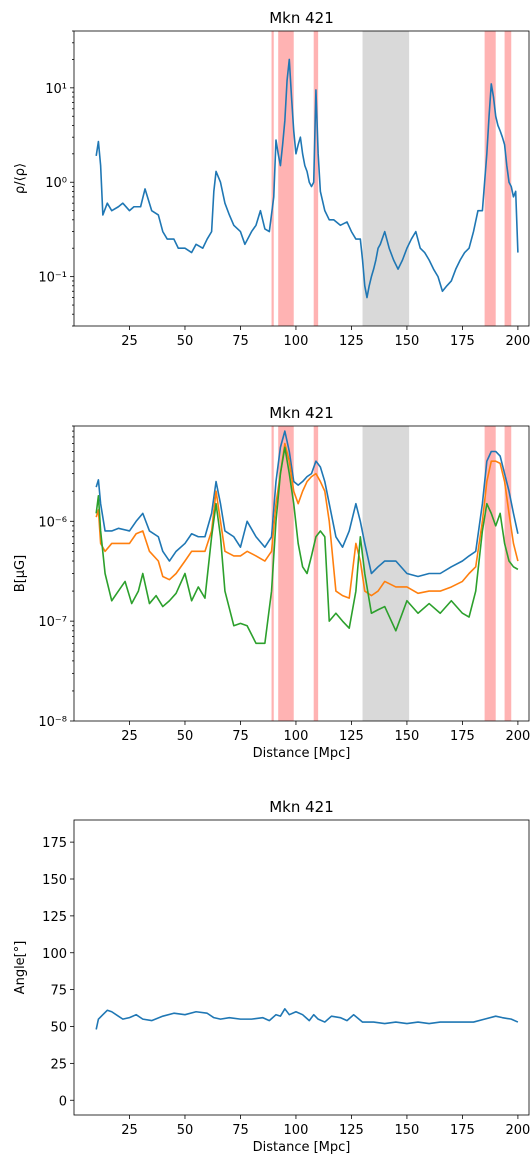  Describe the element at coordinates (20, 573) in the screenshot. I see `y-axis-label: B[μG]` at that location.